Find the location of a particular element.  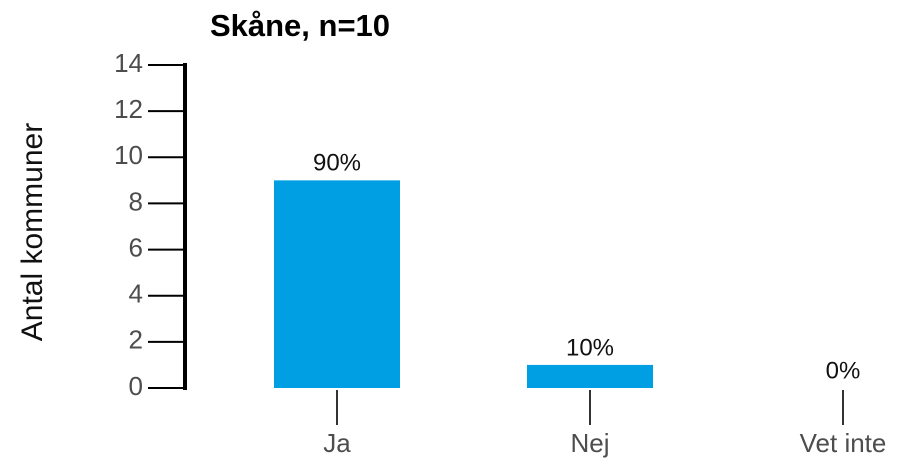

value-label: 0% is located at coordinates (843, 370).